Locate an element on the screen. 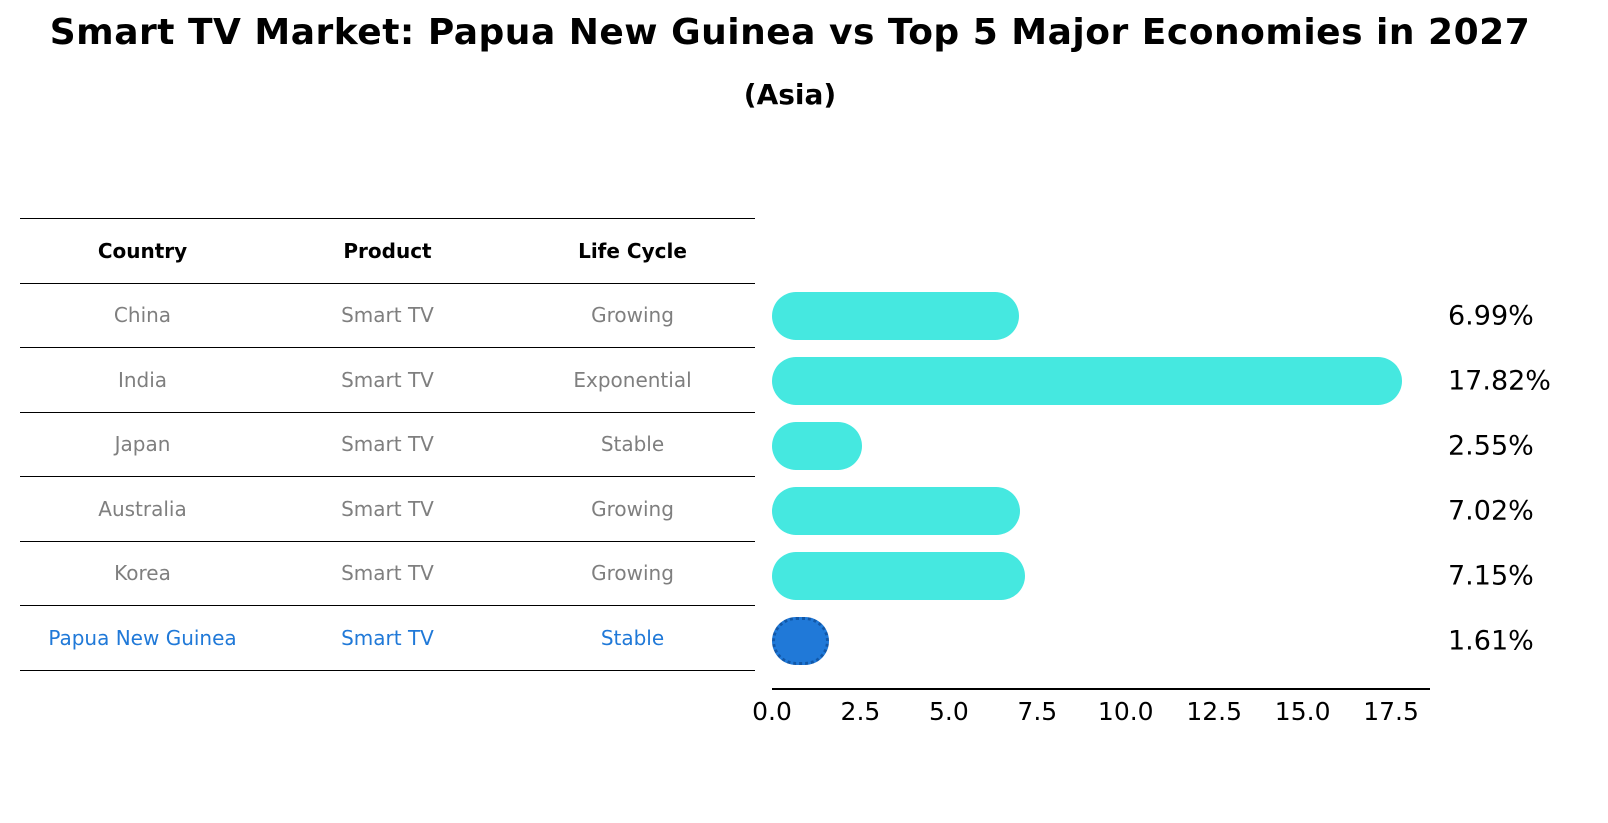 The image size is (1608, 823). bar-row-india: 17.82% is located at coordinates (1161, 380).